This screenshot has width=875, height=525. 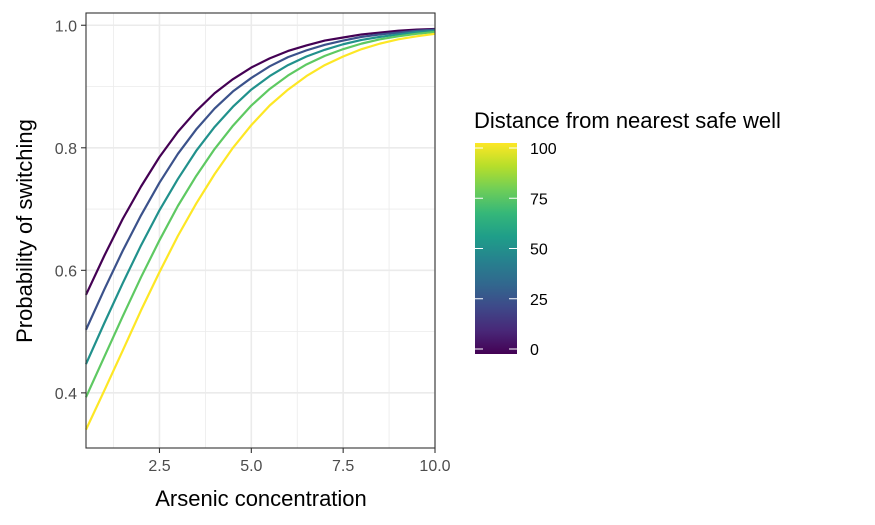 I want to click on x-axis: 2.5 5.0 7.5 10.0, so click(x=299, y=461).